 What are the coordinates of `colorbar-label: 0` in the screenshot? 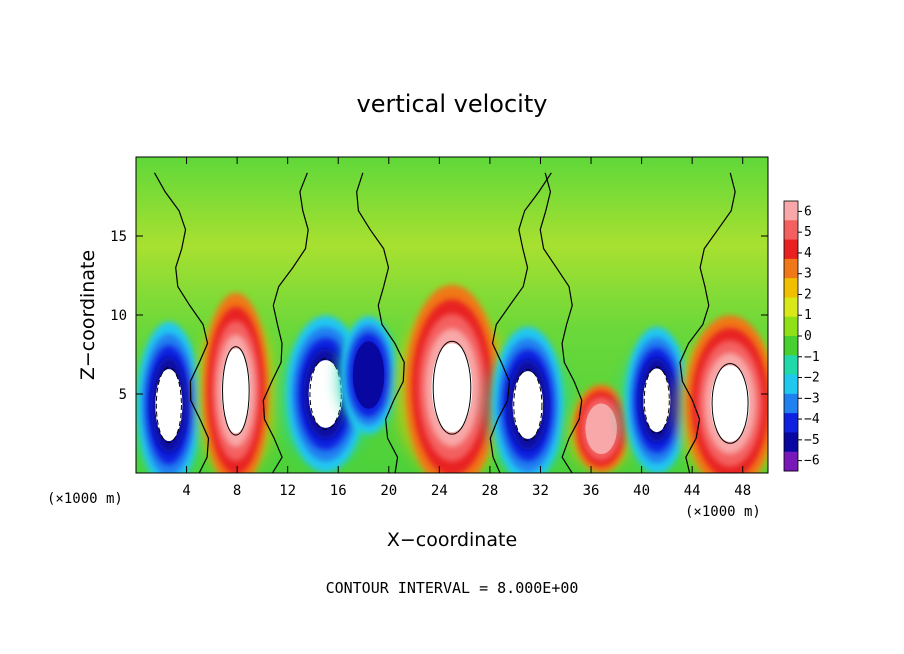 It's located at (808, 336).